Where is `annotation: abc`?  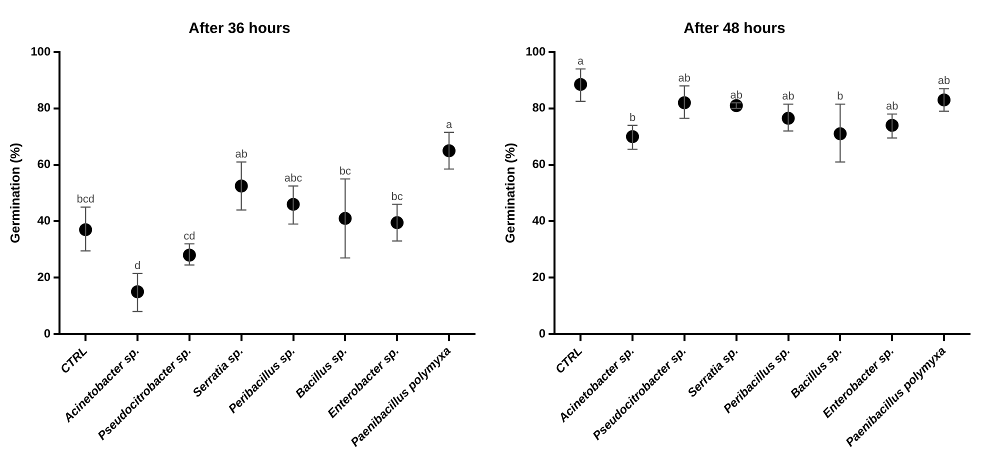 annotation: abc is located at coordinates (293, 178).